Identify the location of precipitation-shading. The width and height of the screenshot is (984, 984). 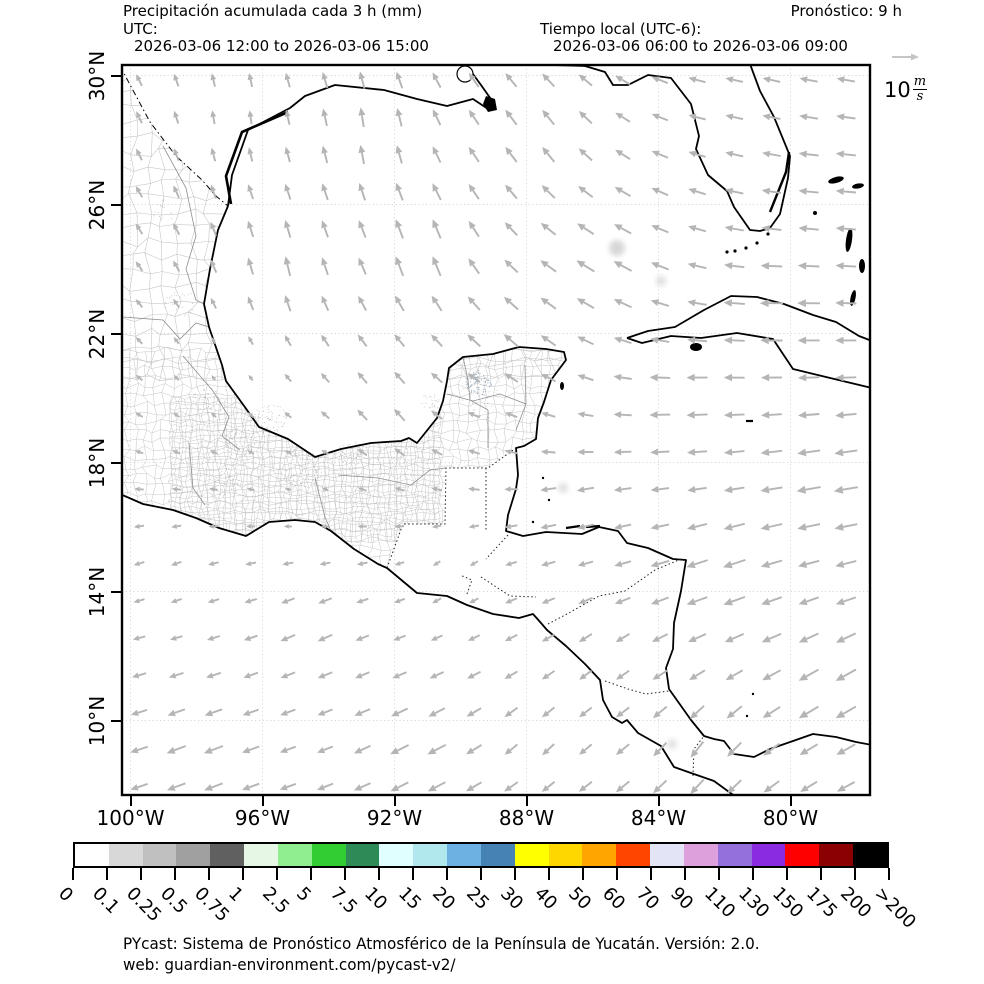
(617, 494).